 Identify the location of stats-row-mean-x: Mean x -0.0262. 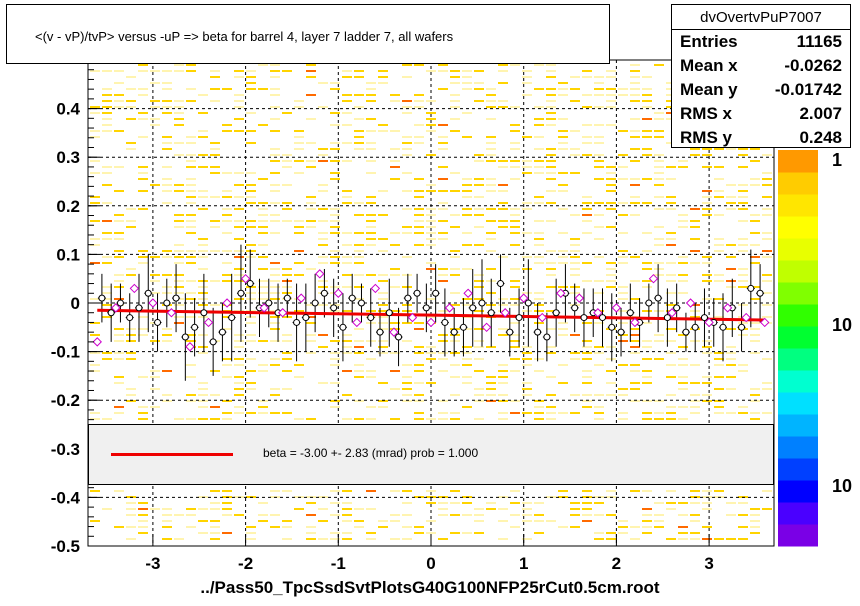
(761, 68).